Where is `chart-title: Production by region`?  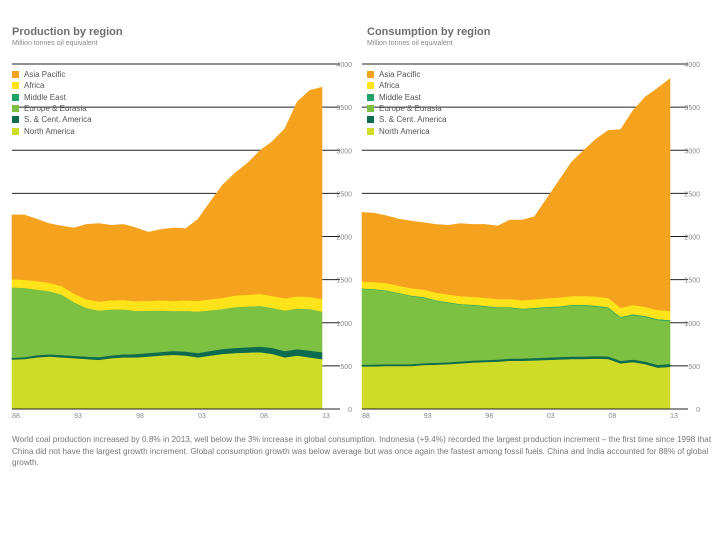 chart-title: Production by region is located at coordinates (67, 32).